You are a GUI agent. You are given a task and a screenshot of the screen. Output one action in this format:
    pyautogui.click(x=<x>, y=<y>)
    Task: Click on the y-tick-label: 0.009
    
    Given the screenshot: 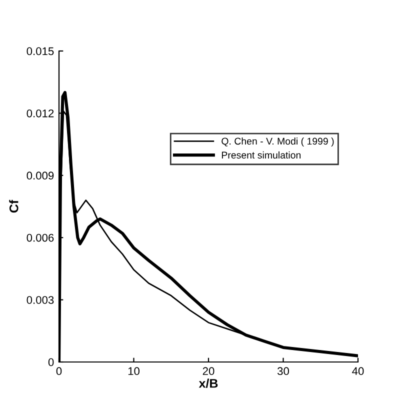 What is the action you would take?
    pyautogui.click(x=40, y=176)
    